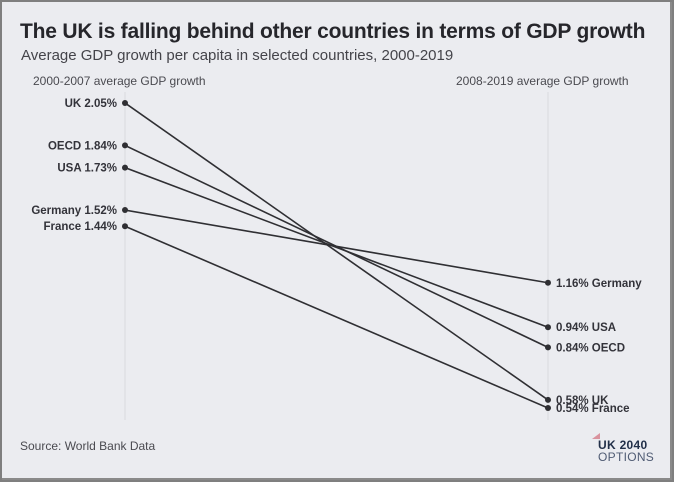 The width and height of the screenshot is (674, 482). Describe the element at coordinates (91, 104) in the screenshot. I see `start-label-uk: UK 2.05%` at that location.